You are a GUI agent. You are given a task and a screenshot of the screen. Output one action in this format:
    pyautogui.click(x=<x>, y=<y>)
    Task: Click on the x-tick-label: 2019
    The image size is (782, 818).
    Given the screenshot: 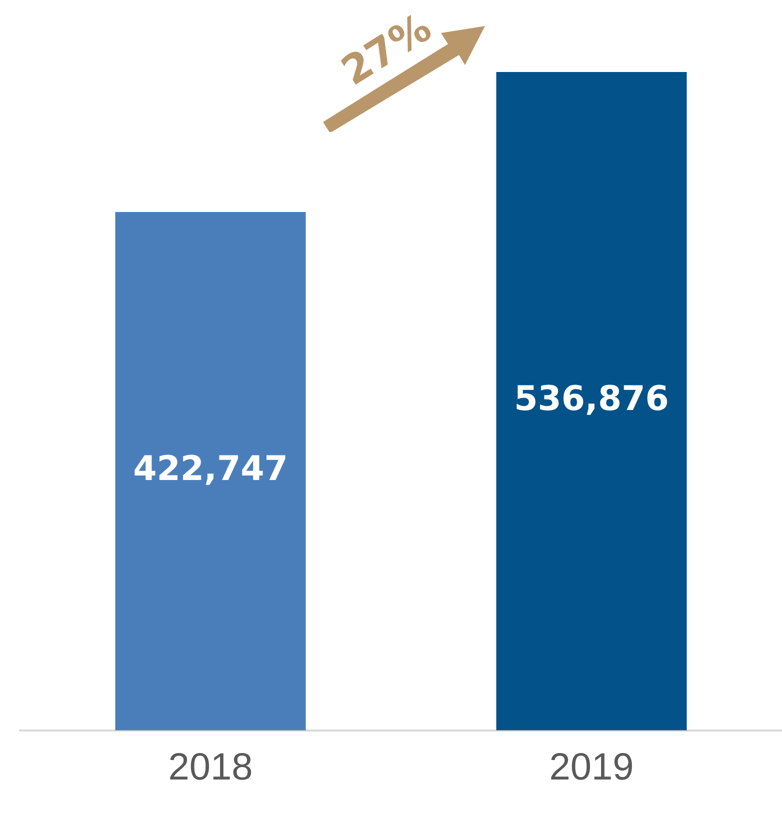 What is the action you would take?
    pyautogui.click(x=591, y=767)
    